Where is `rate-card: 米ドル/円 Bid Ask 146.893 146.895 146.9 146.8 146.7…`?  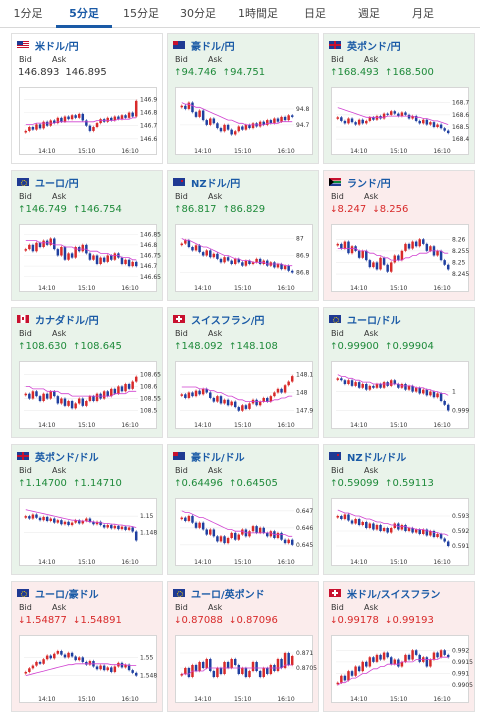
rate-card: 米ドル/円 Bid Ask 146.893 146.895 146.9 146.8 146.7… is located at coordinates (87, 98).